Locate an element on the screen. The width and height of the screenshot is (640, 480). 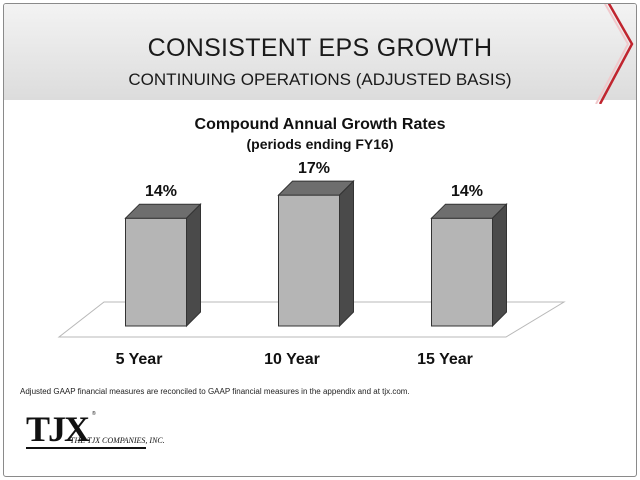
chevron-decoration is located at coordinates (614, 54).